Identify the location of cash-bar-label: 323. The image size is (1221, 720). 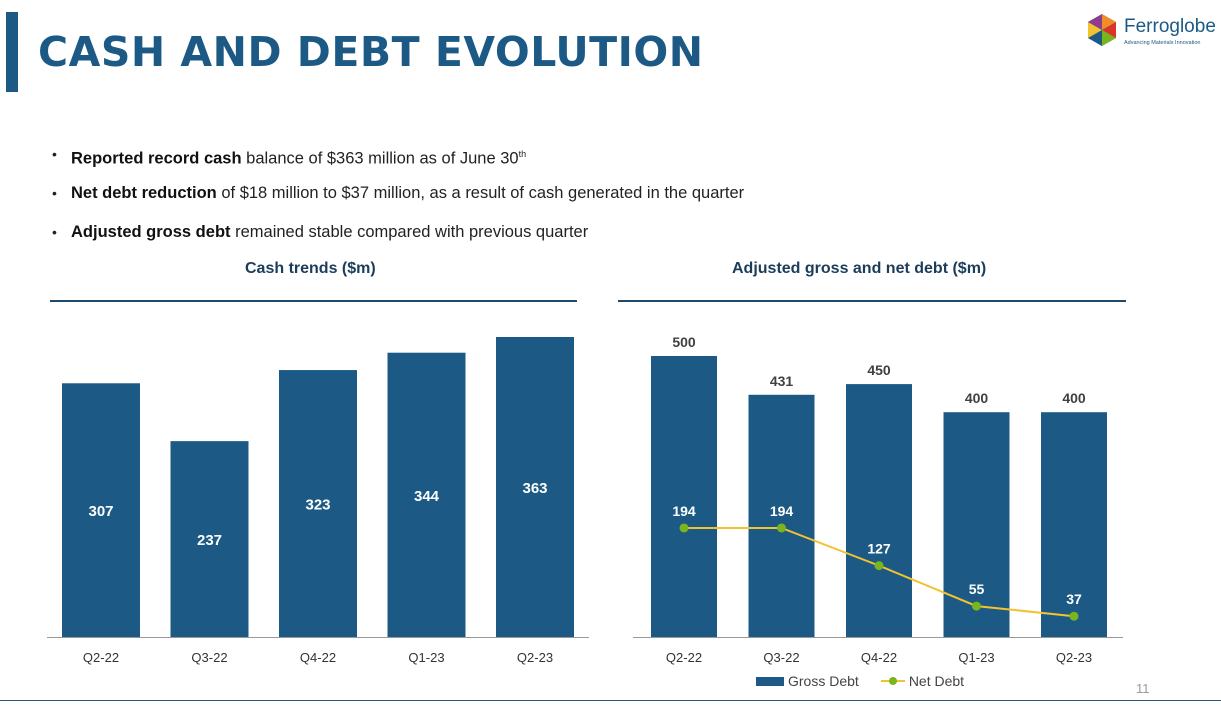
(317, 505).